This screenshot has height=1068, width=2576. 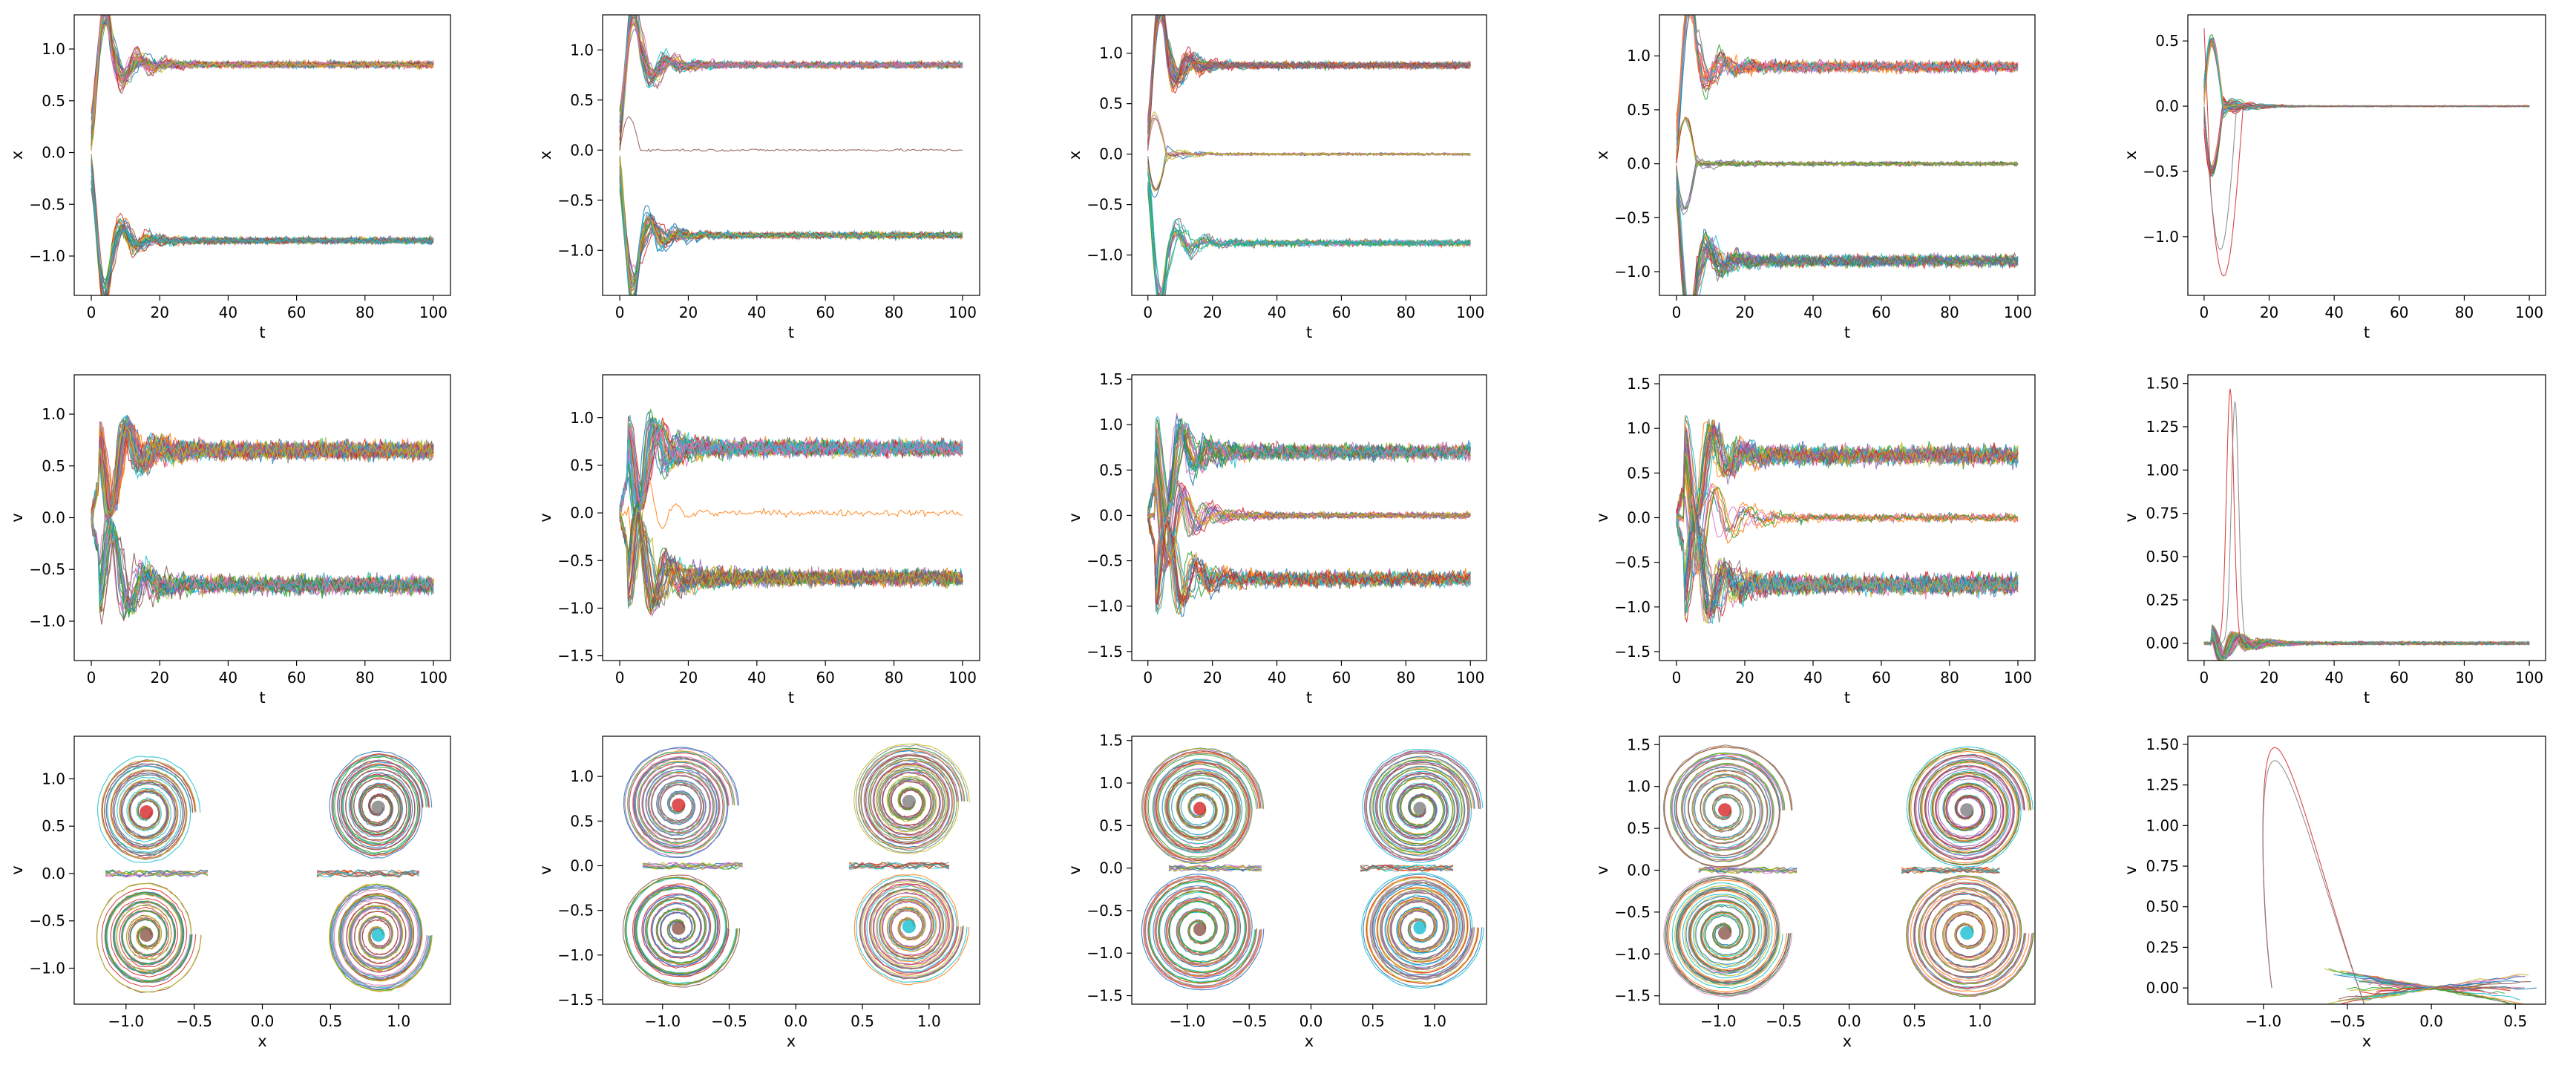 What do you see at coordinates (1719, 1021) in the screenshot?
I see `xtick-label: −1.0` at bounding box center [1719, 1021].